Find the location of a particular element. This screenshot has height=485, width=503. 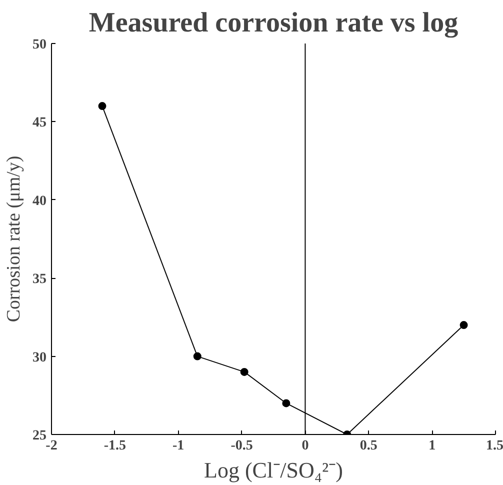

x-tick-label: -2 is located at coordinates (52, 446).